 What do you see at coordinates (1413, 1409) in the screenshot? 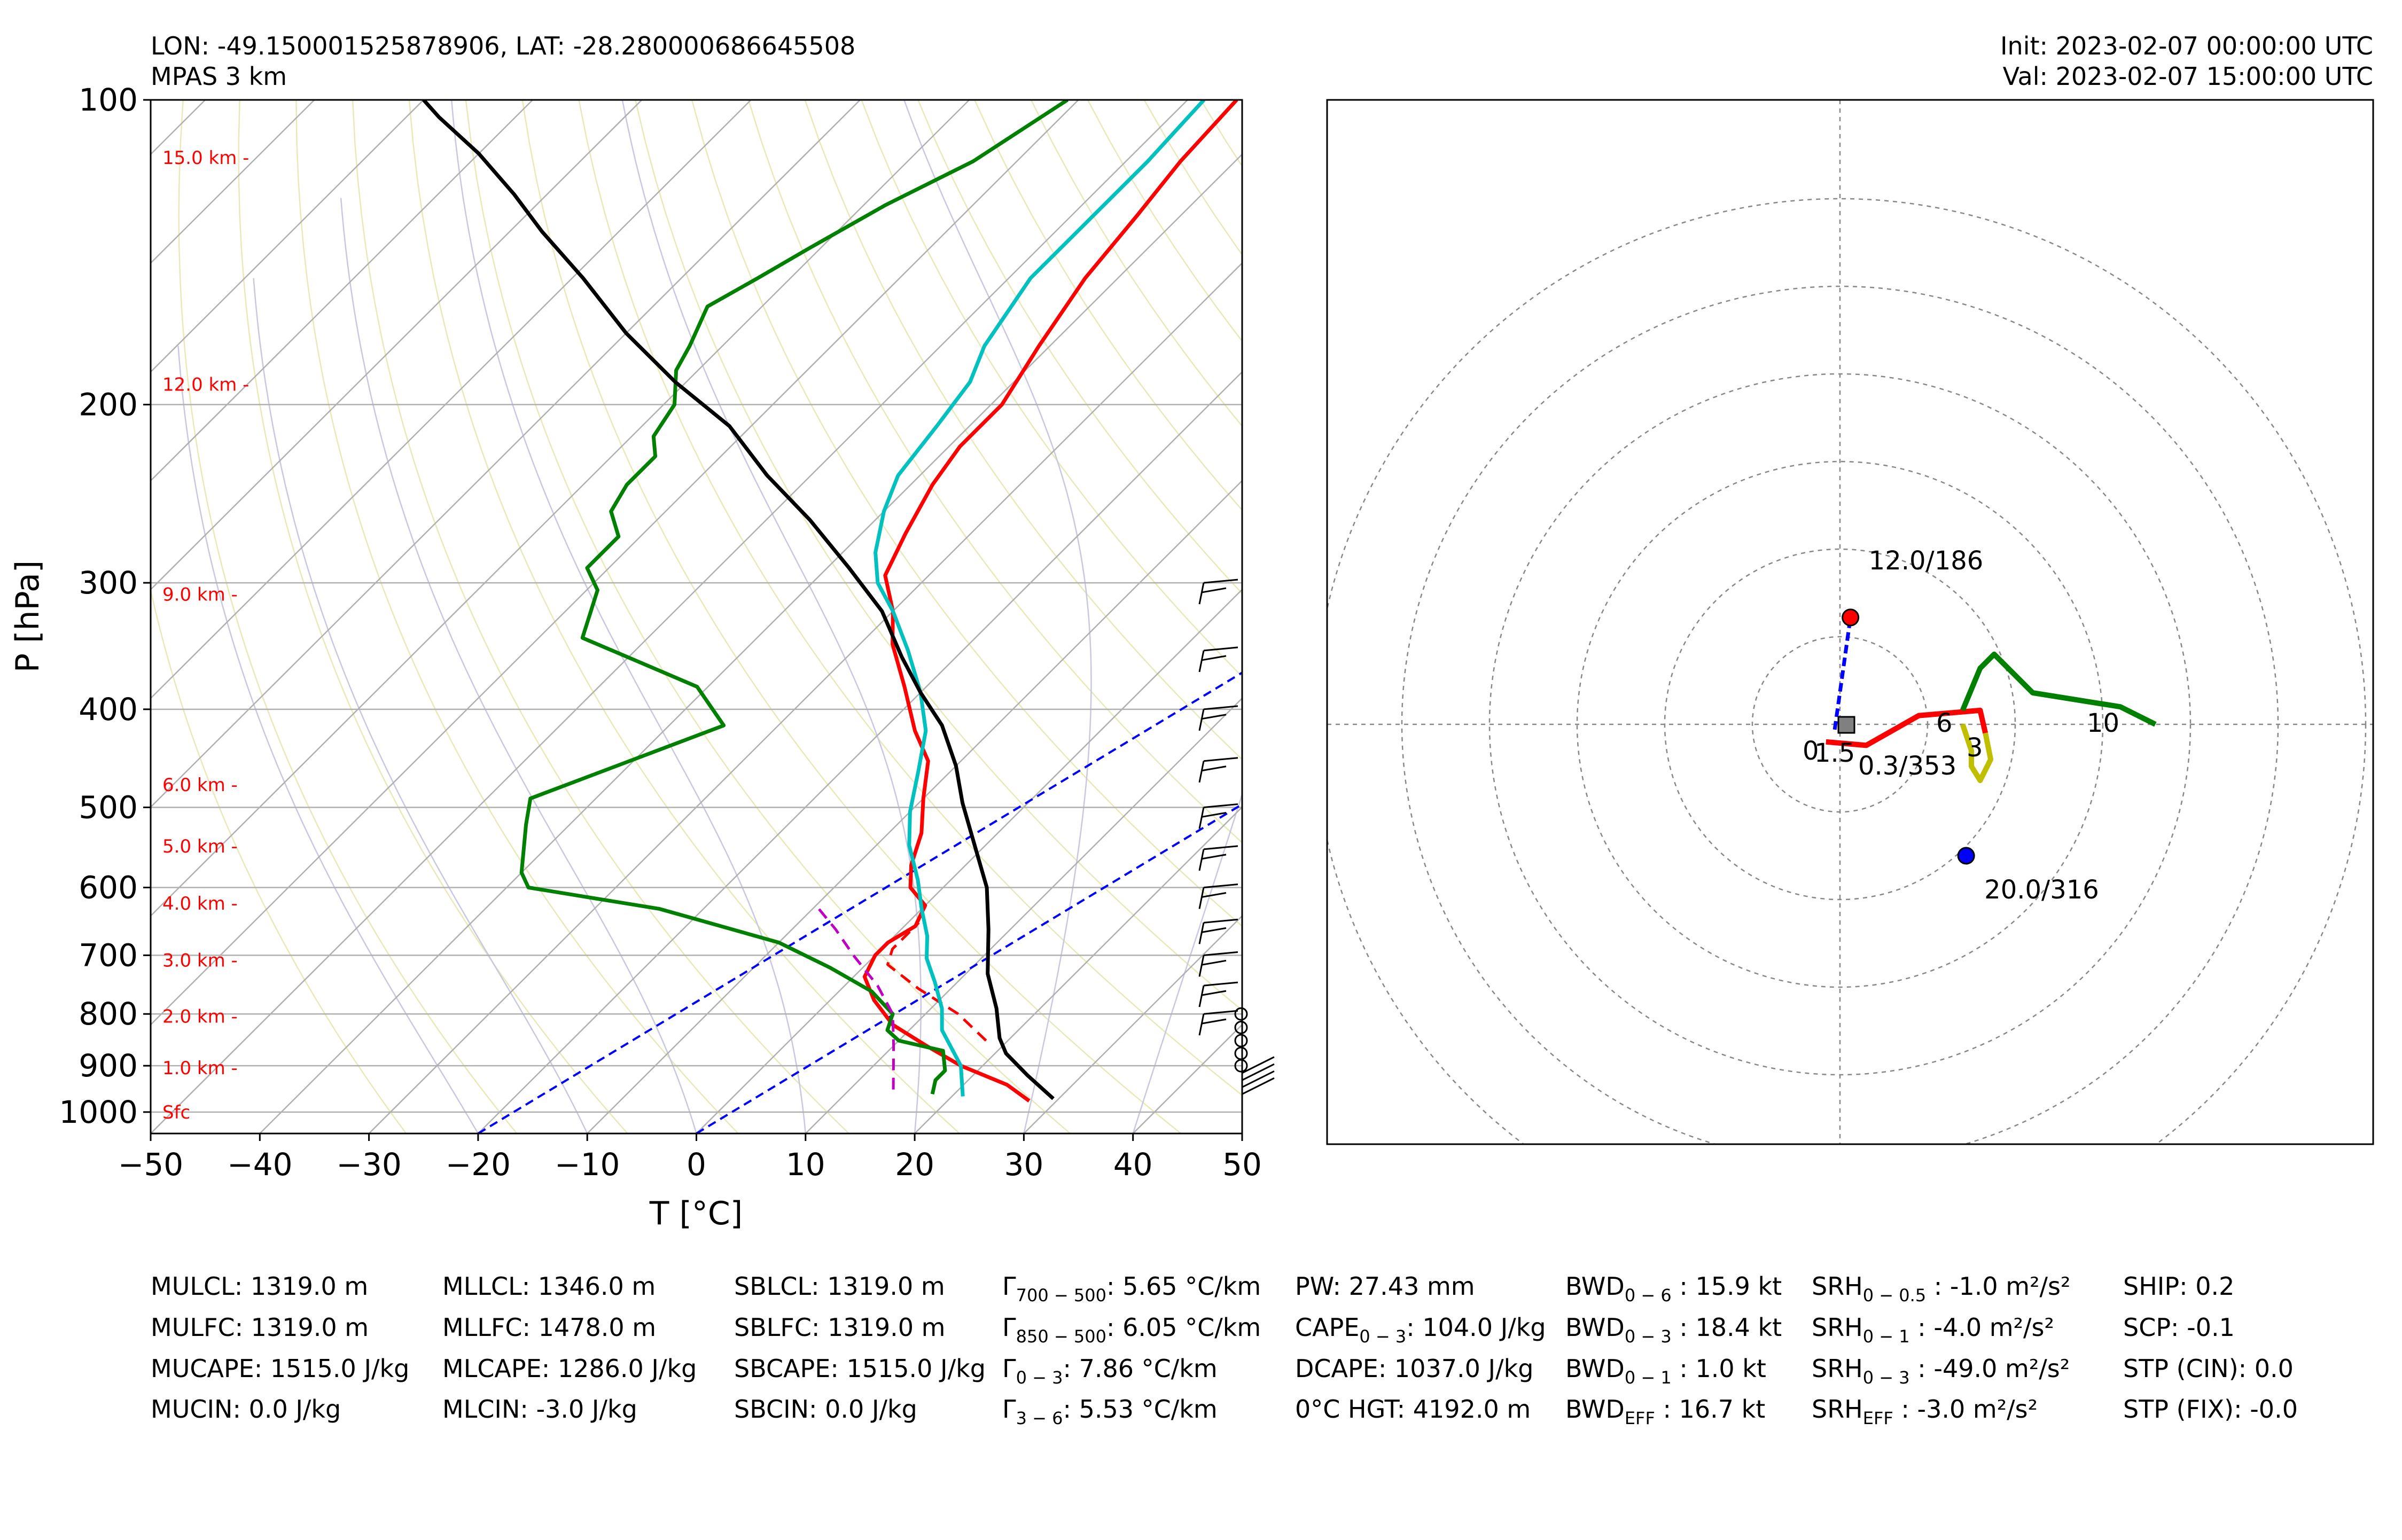
I see `index-value: 0°C HGT: 4192.0 m` at bounding box center [1413, 1409].